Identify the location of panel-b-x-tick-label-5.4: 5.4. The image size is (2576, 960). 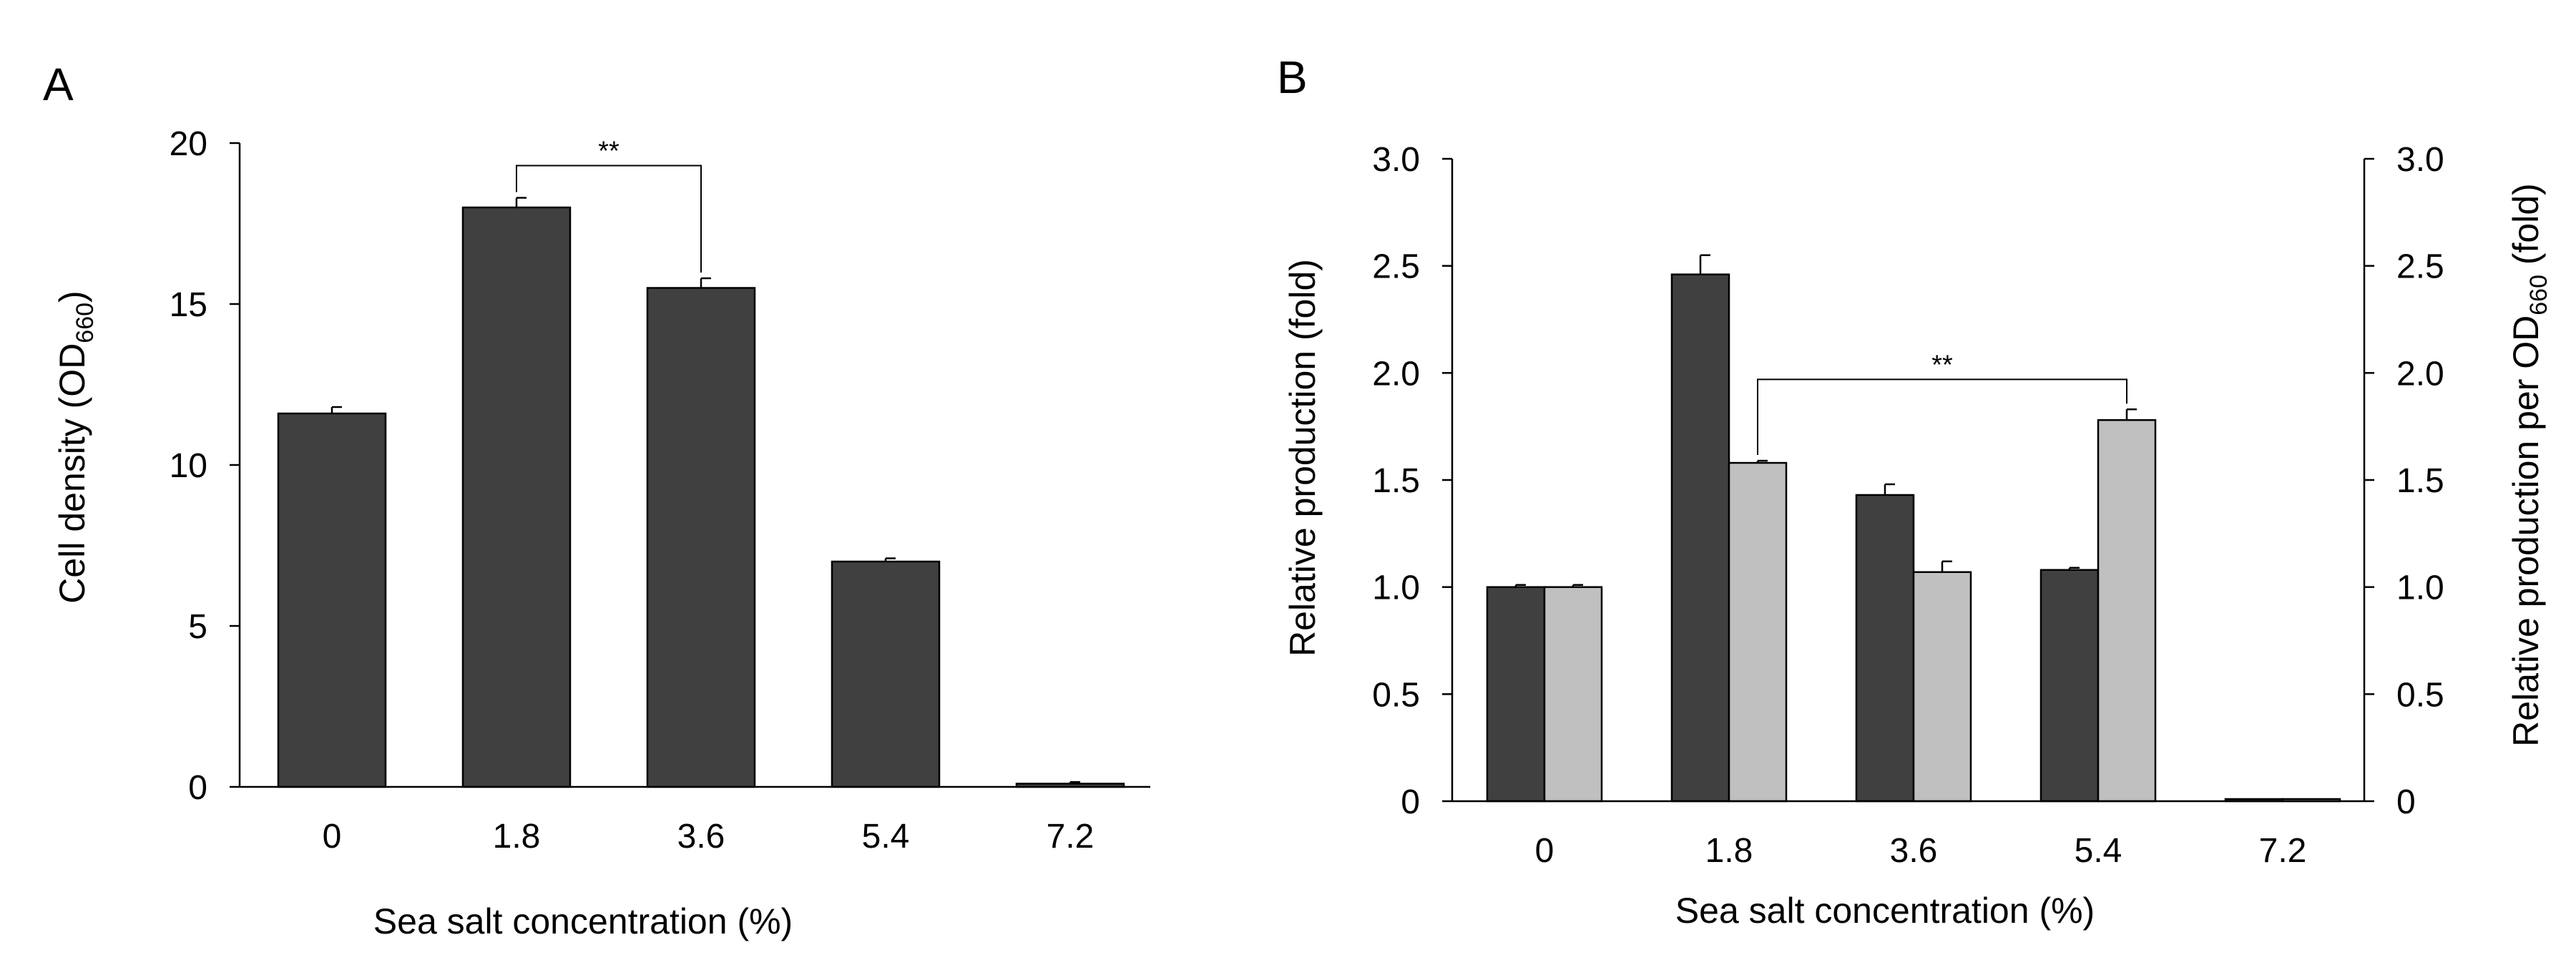
(2098, 851).